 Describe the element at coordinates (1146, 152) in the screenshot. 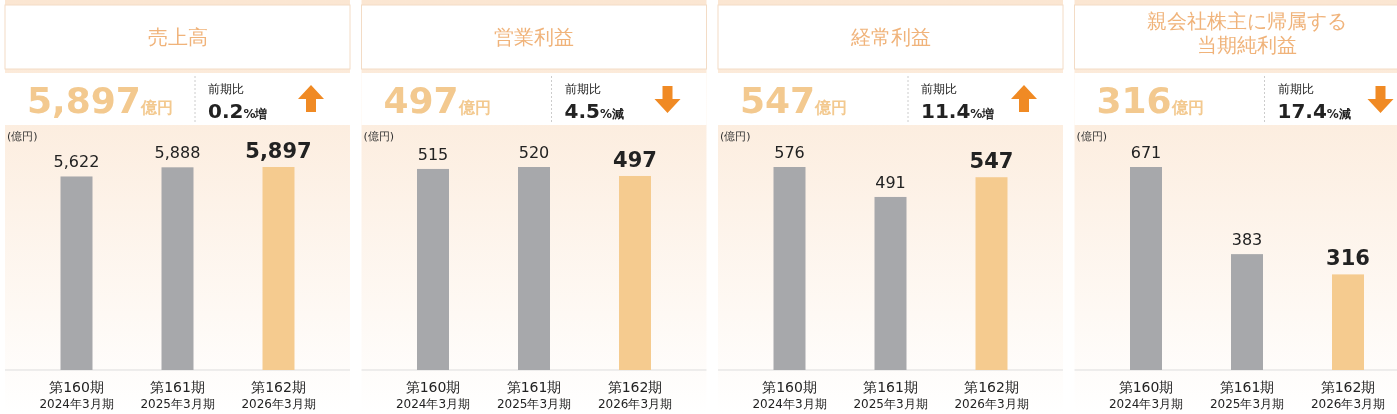

I see `data-label: 671` at that location.